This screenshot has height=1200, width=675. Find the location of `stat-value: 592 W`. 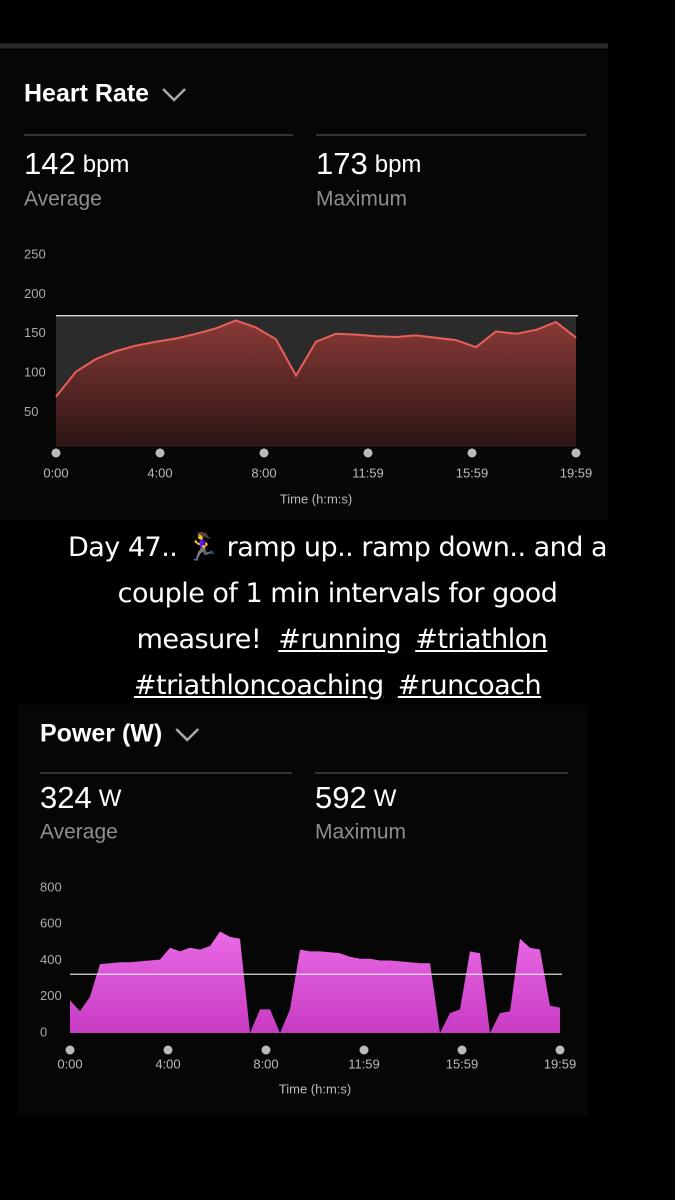

stat-value: 592 W is located at coordinates (356, 797).